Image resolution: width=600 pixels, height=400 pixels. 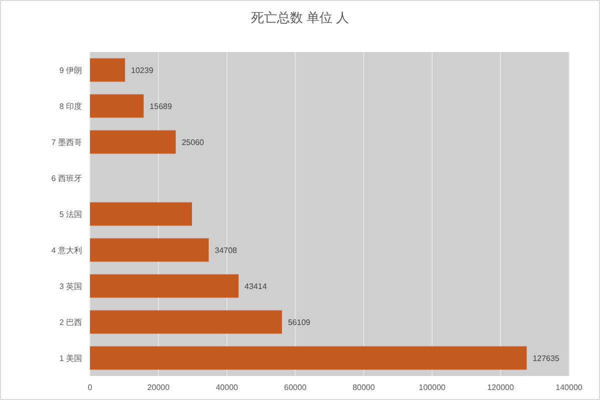 I want to click on y-tick-label: 4 意大利, so click(x=66, y=250).